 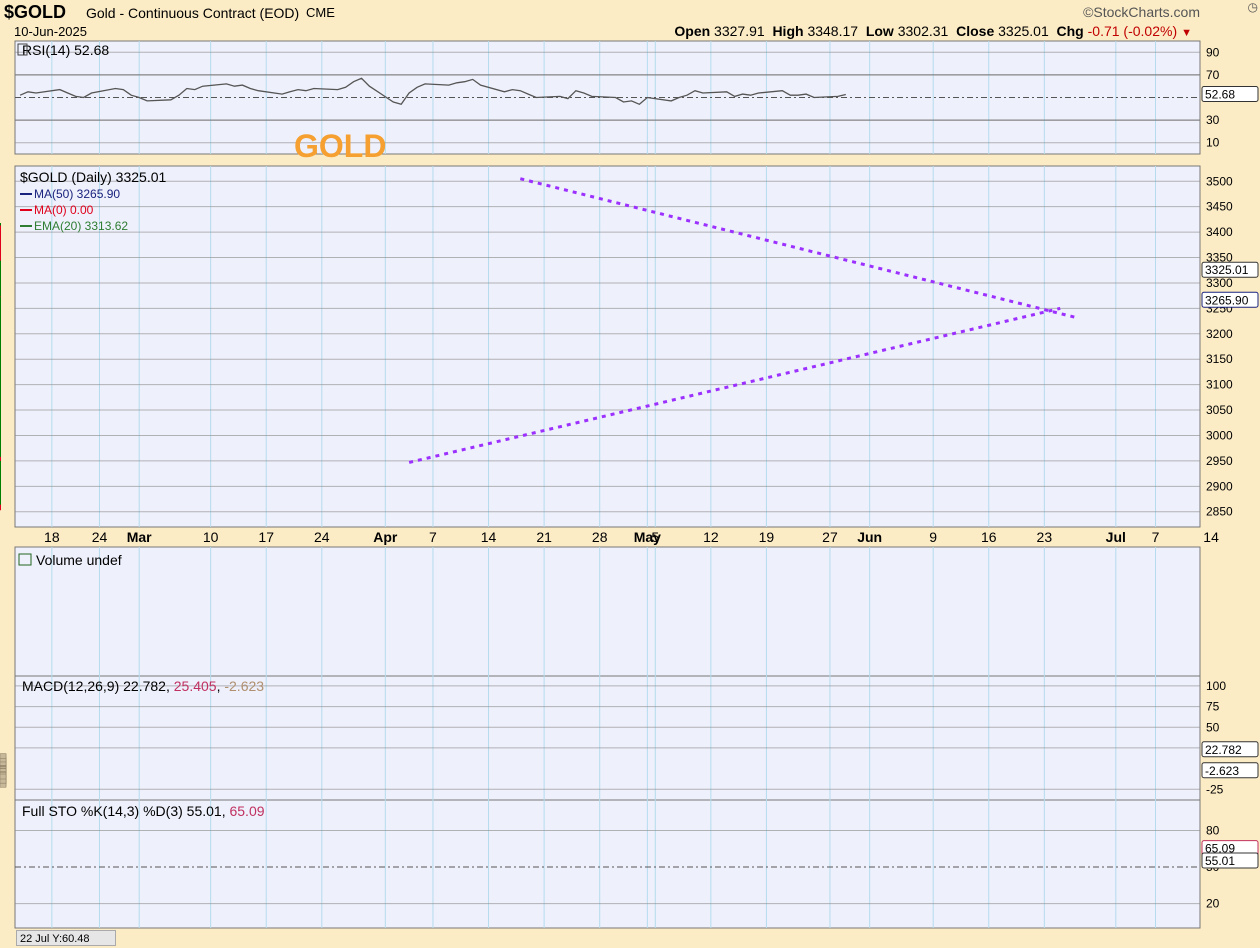 What do you see at coordinates (1227, 300) in the screenshot?
I see `ma50-last-tag: 3265.90` at bounding box center [1227, 300].